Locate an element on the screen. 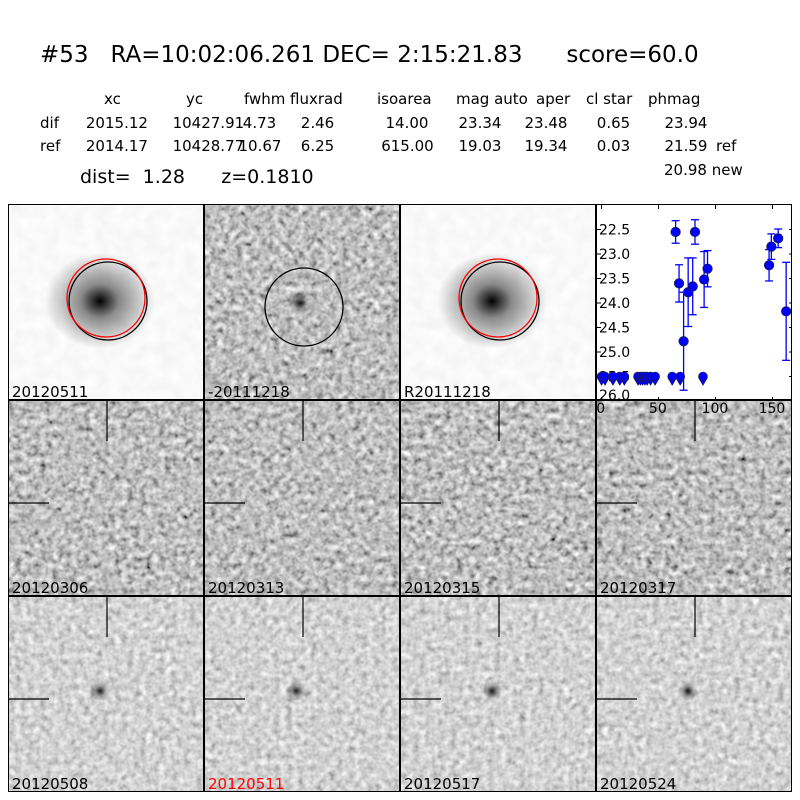 The width and height of the screenshot is (800, 800). stamp-ref: R20111218 is located at coordinates (498, 302).